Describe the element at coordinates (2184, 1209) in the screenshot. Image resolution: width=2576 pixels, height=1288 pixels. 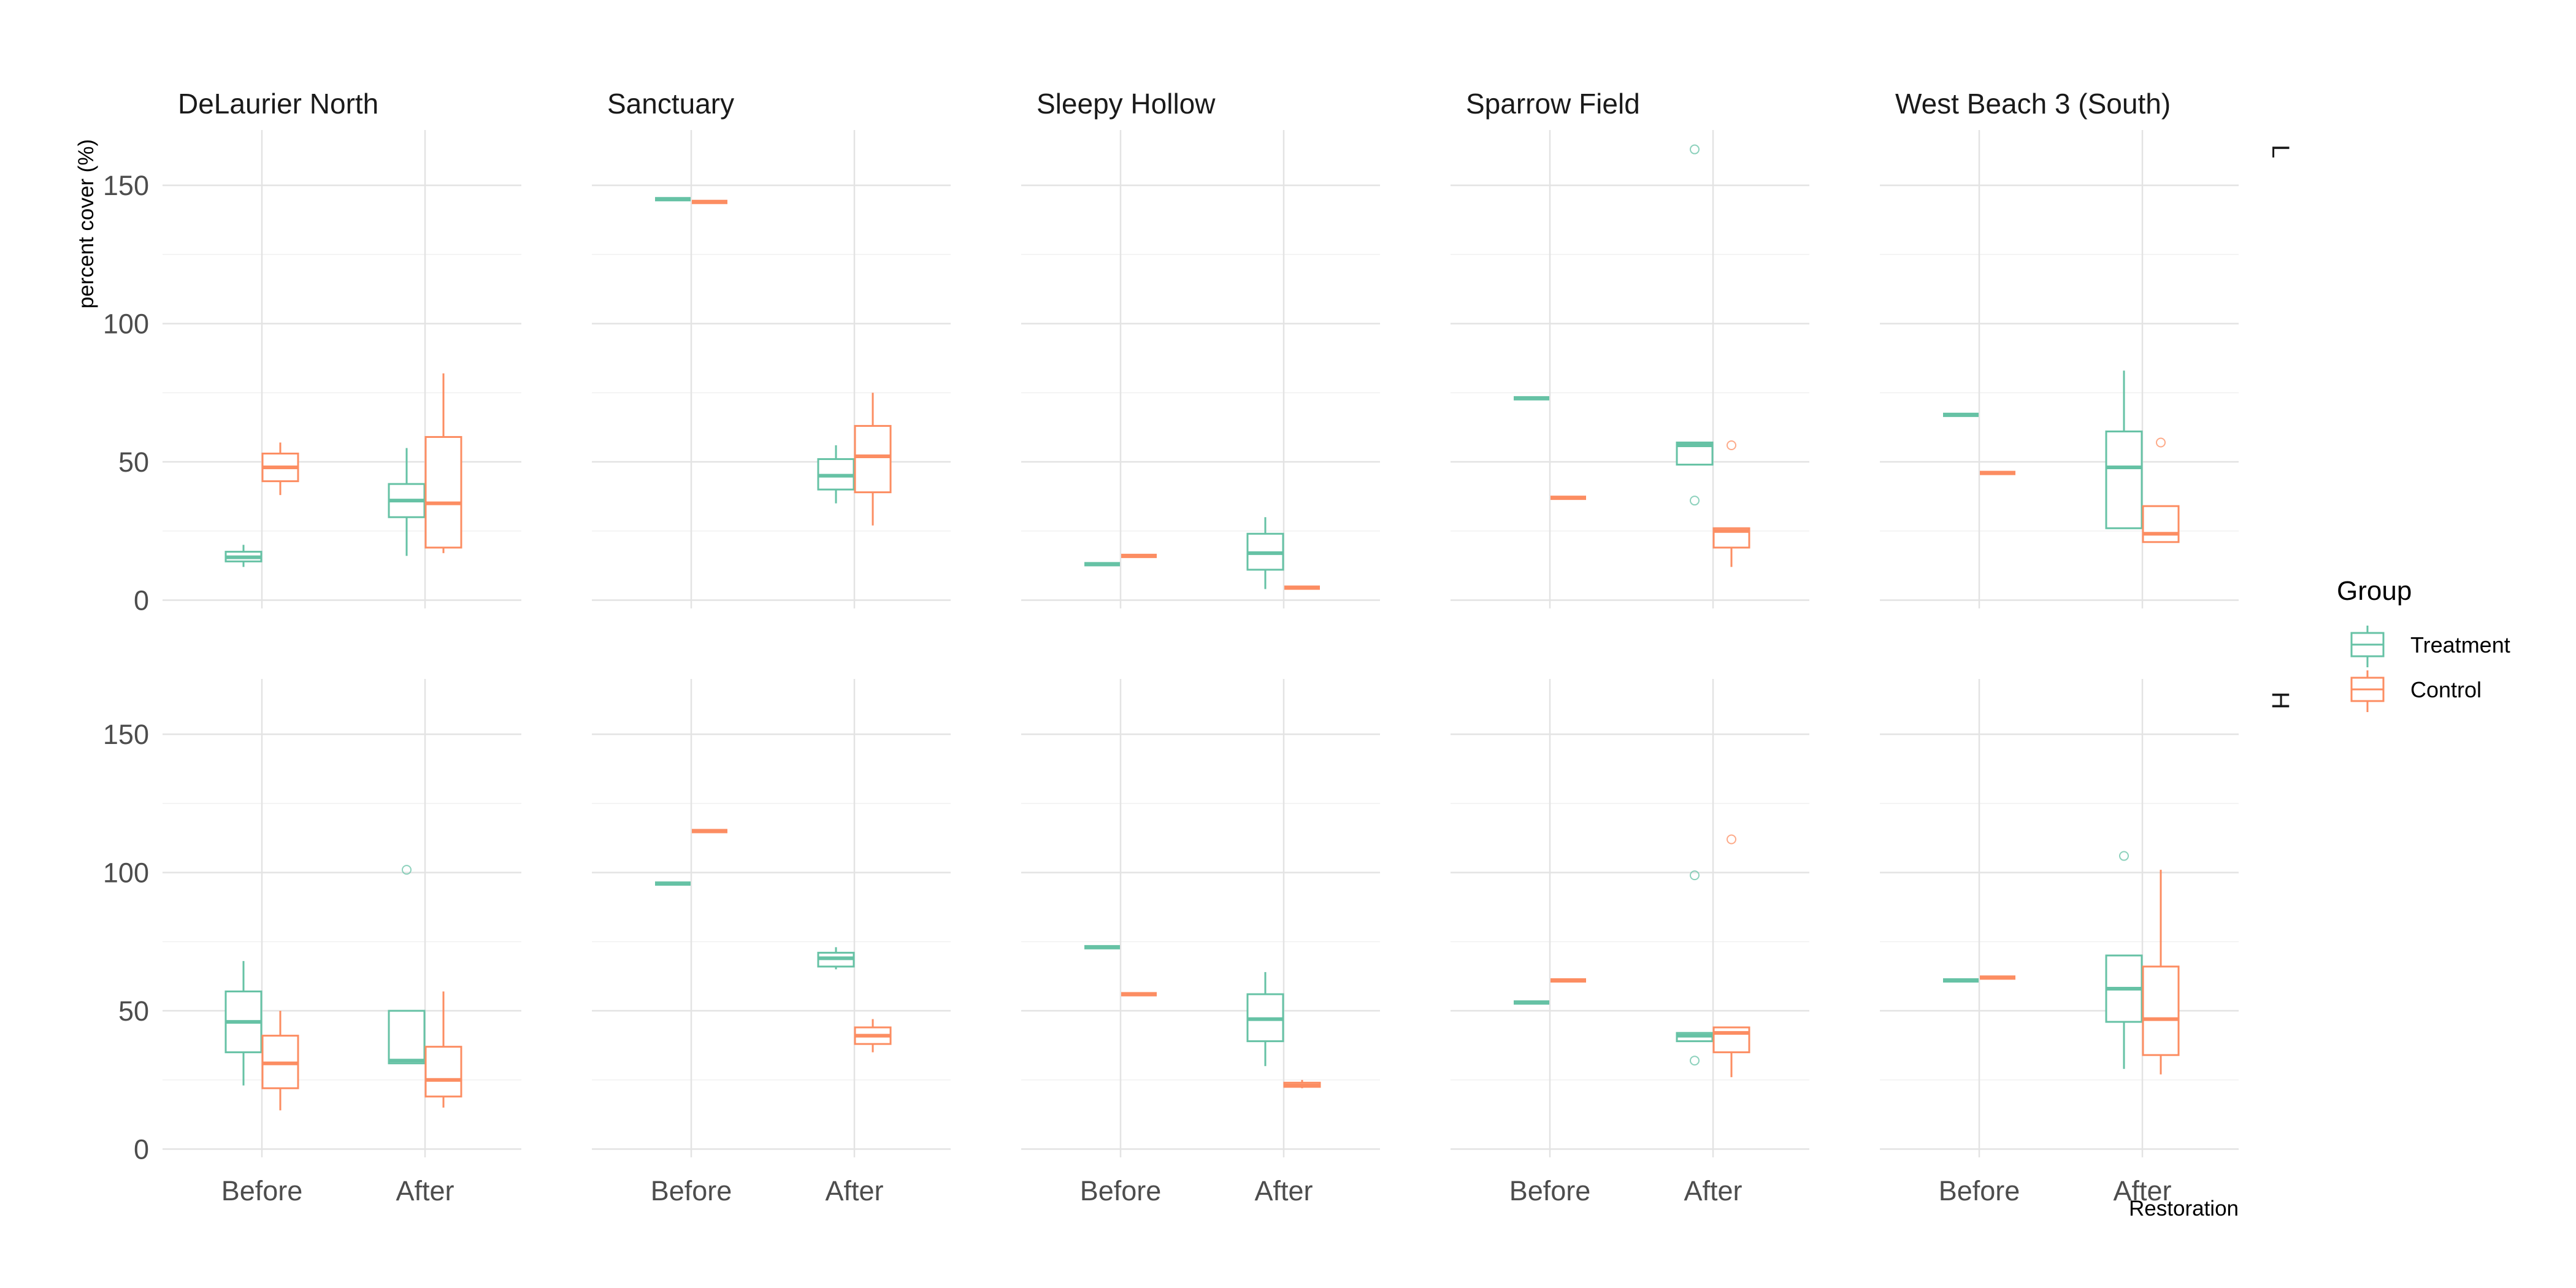
I see `x-axis-title: Restoration` at that location.